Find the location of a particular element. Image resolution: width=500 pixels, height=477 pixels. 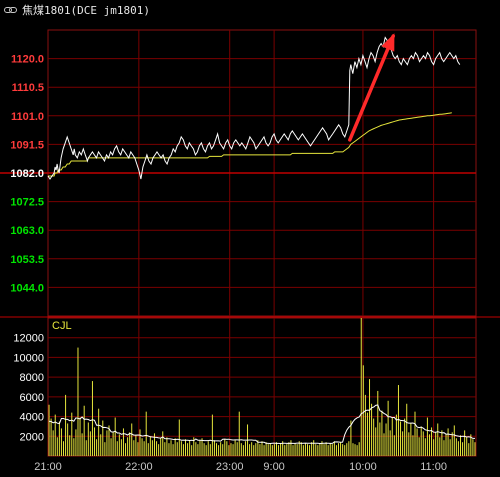

average-price-line is located at coordinates (250, 144).